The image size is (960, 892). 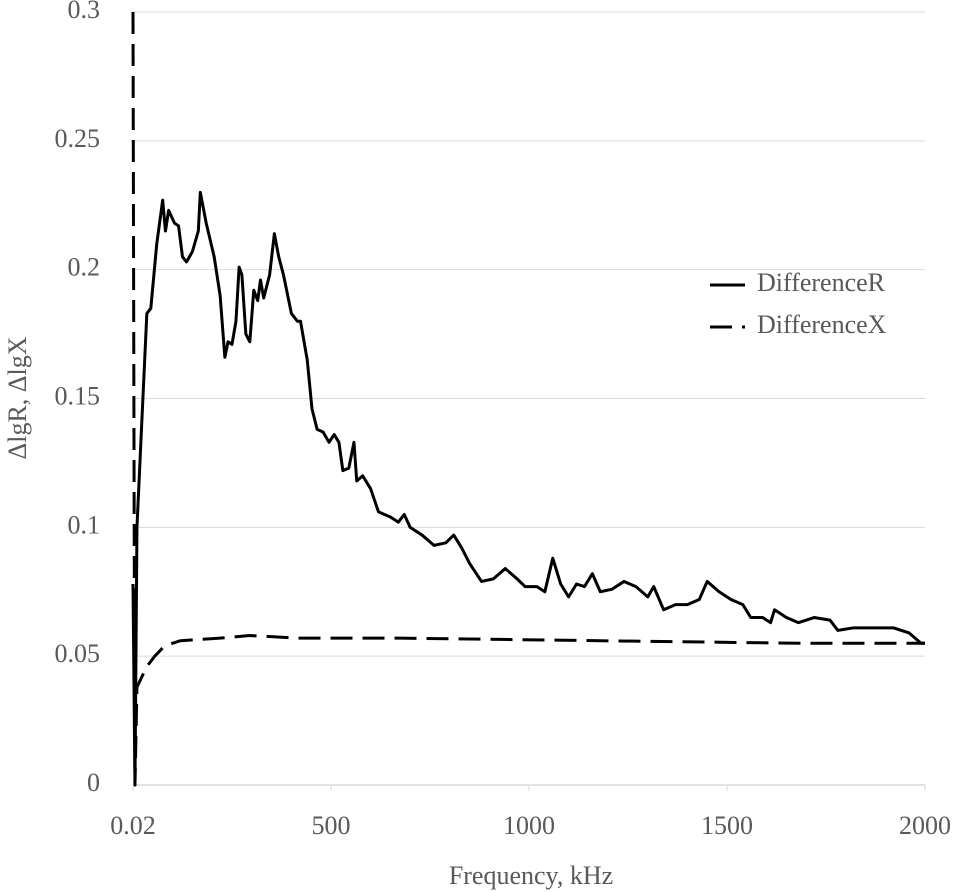 I want to click on y-tick-label: 0.3, so click(x=84, y=12).